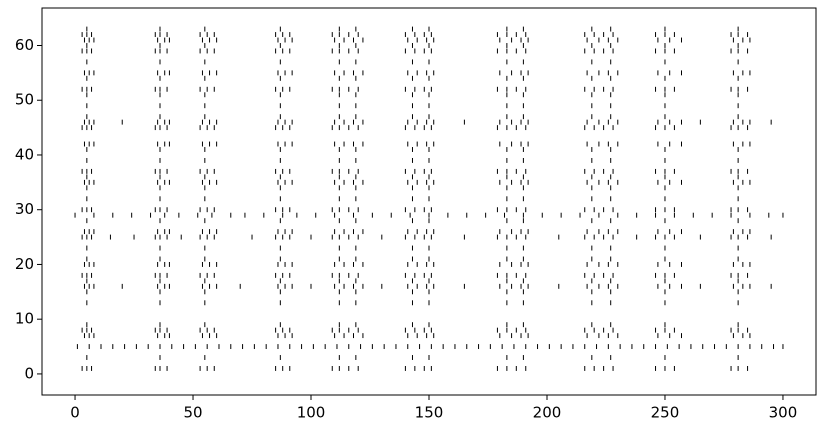 This screenshot has height=432, width=825. Describe the element at coordinates (24, 154) in the screenshot. I see `y-tick-label: 40` at that location.